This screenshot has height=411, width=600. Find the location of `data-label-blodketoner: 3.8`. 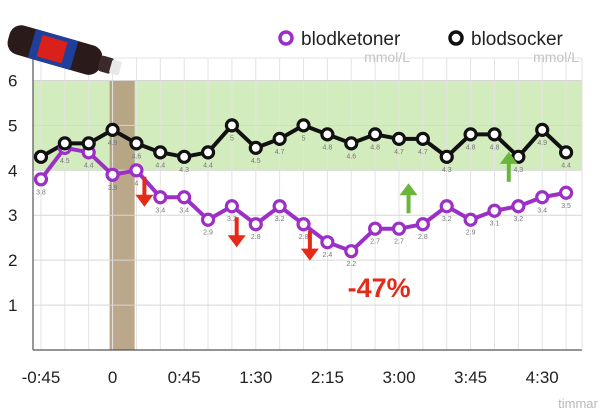

data-label-blodketoner: 3.8 is located at coordinates (41, 192).